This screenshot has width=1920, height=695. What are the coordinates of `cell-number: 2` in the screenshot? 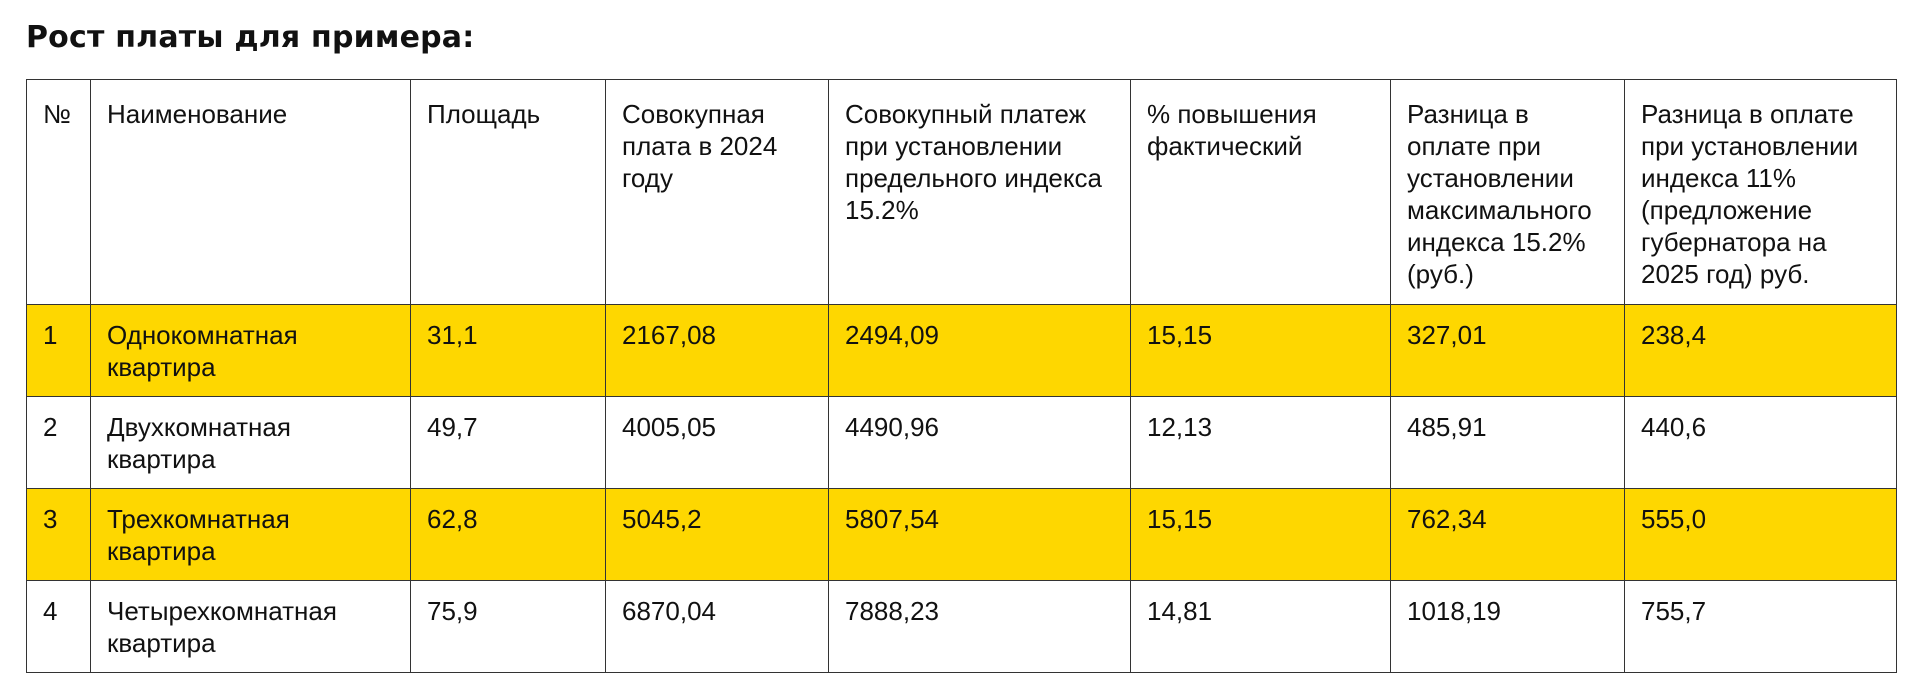 It's located at (58, 442).